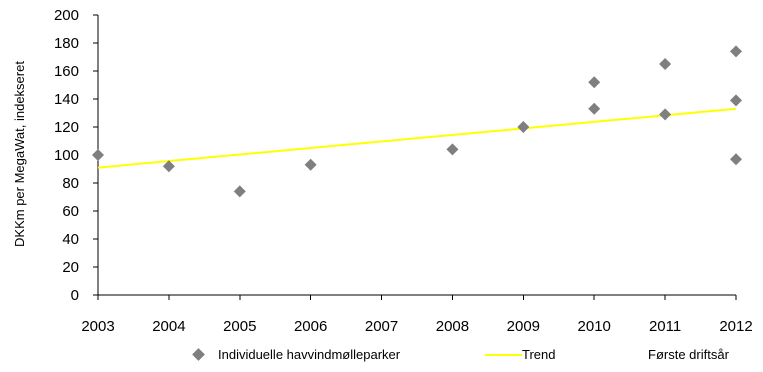 This screenshot has width=763, height=372. What do you see at coordinates (452, 326) in the screenshot?
I see `x-tick-label: 2008` at bounding box center [452, 326].